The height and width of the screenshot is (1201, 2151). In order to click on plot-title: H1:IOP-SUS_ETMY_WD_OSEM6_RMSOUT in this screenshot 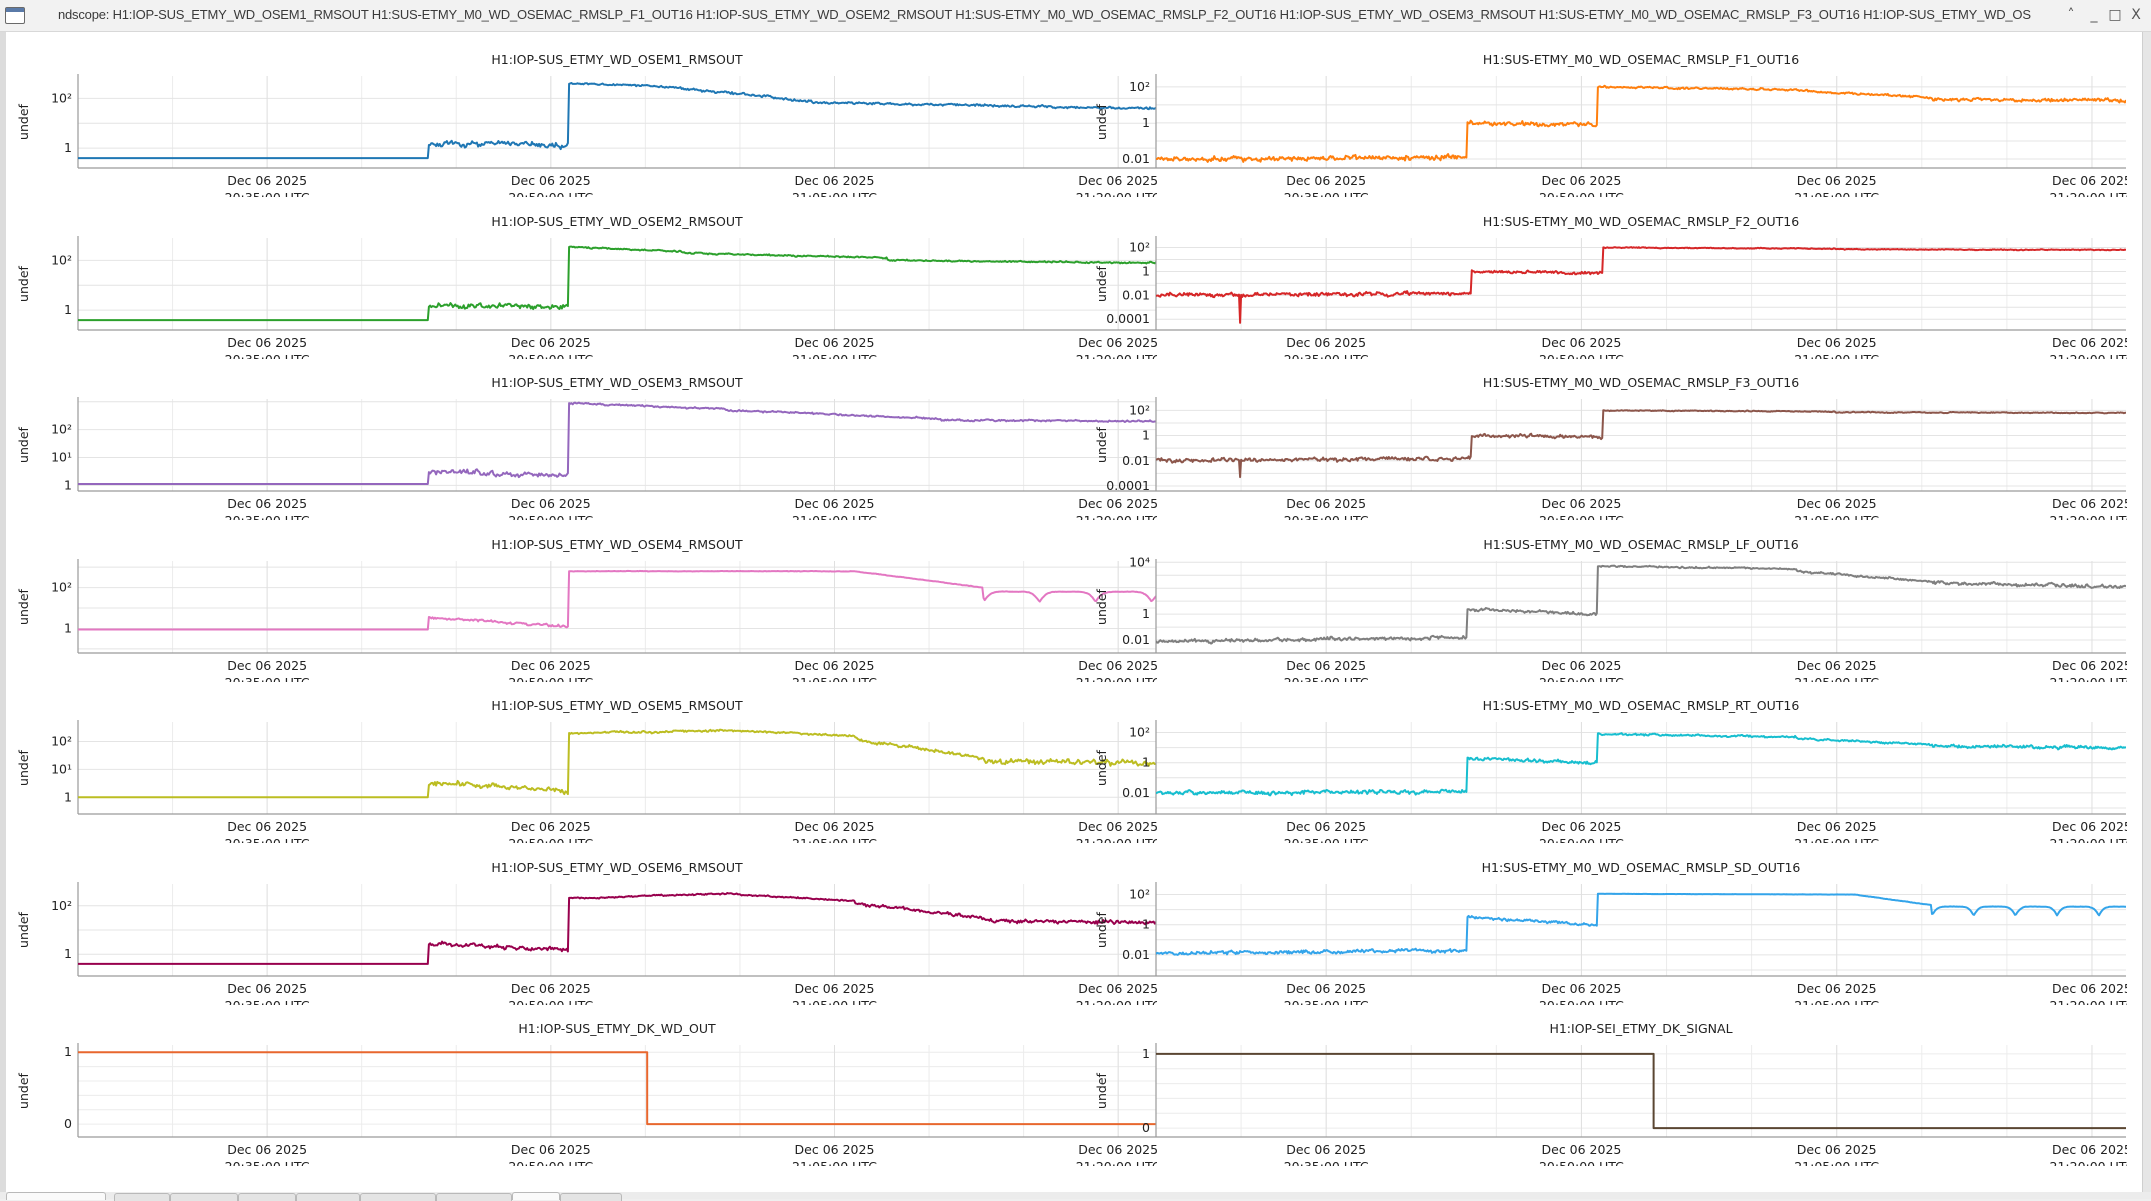, I will do `click(617, 867)`.